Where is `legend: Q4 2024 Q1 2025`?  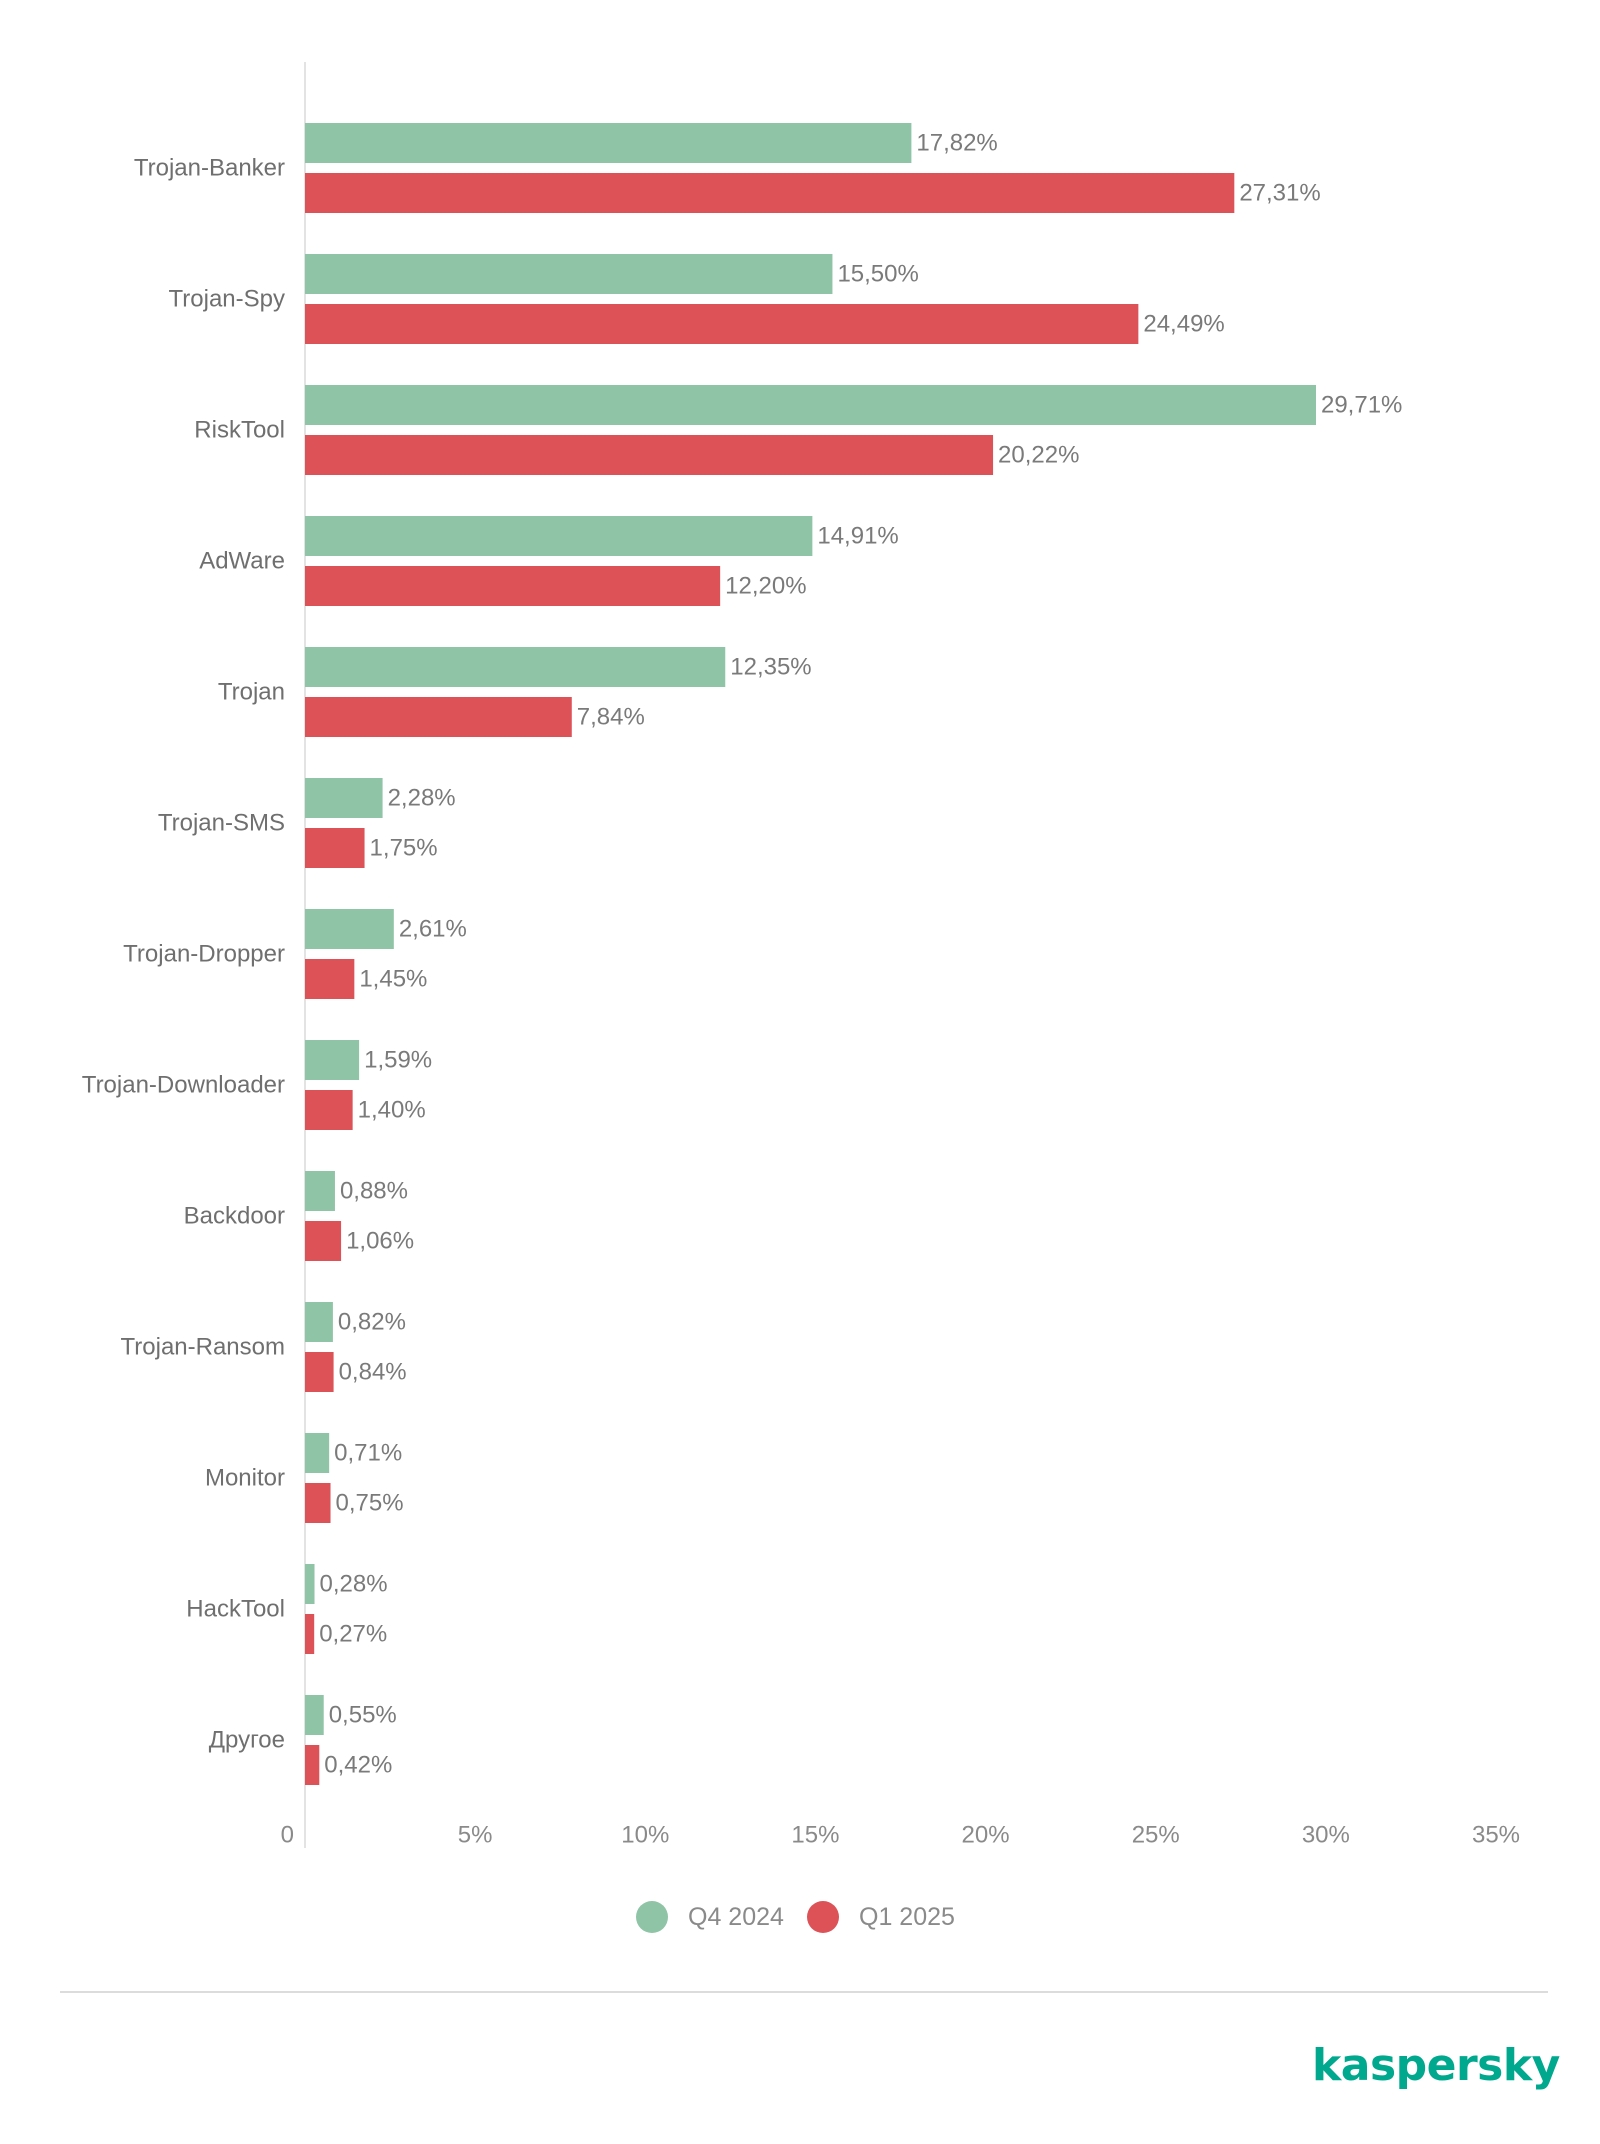
legend: Q4 2024 Q1 2025 is located at coordinates (795, 1917).